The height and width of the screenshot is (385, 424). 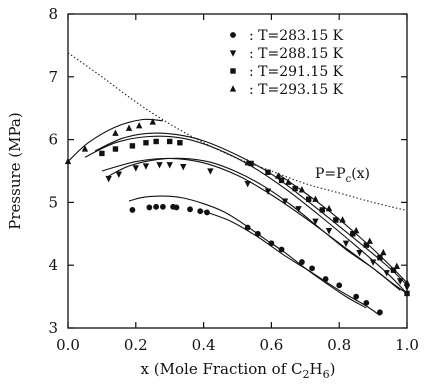 I want to click on y-tick-label: 4, so click(x=53, y=265).